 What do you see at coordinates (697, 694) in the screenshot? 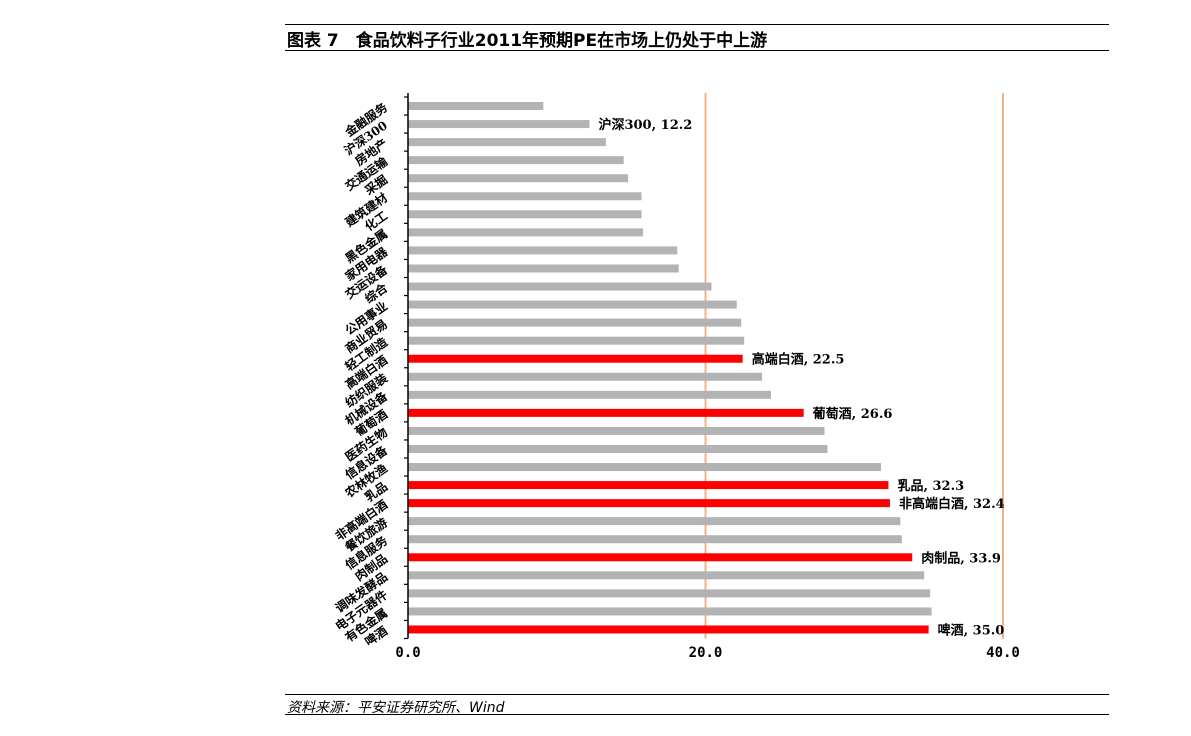
I see `source-top-rule` at bounding box center [697, 694].